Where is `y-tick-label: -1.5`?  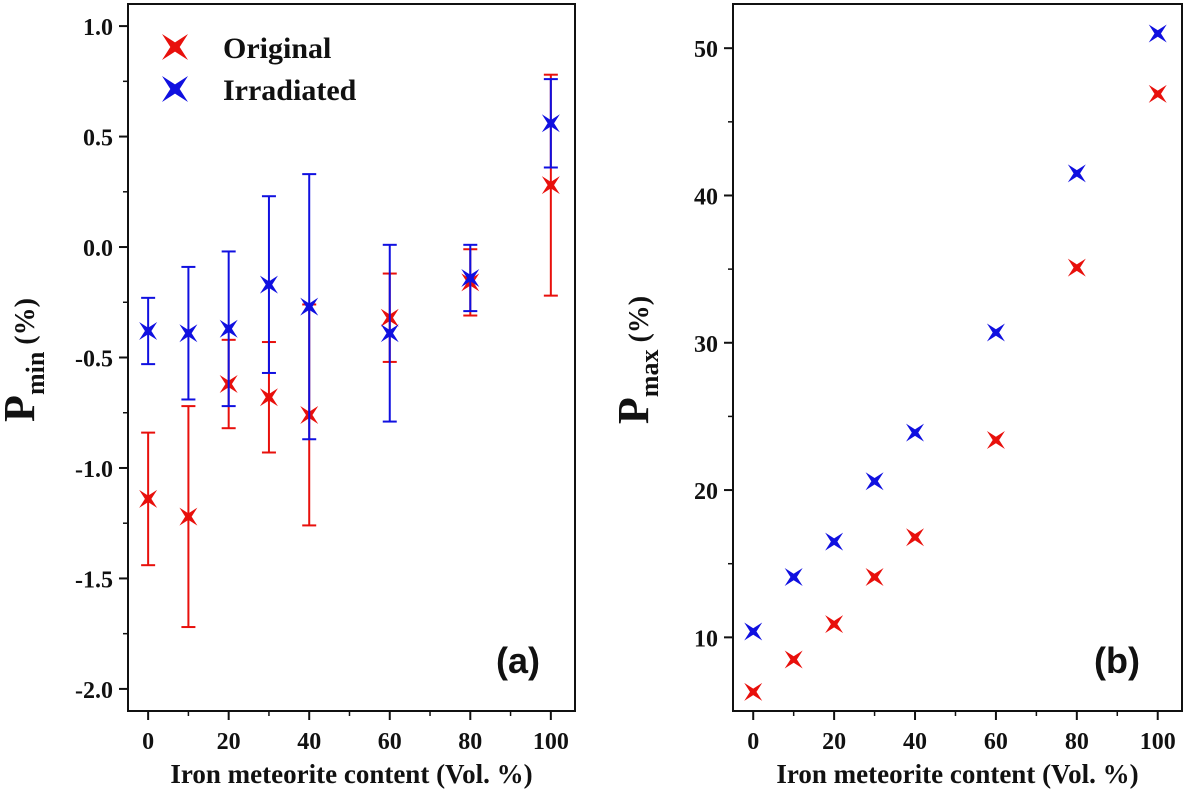
y-tick-label: -1.5 is located at coordinates (94, 580).